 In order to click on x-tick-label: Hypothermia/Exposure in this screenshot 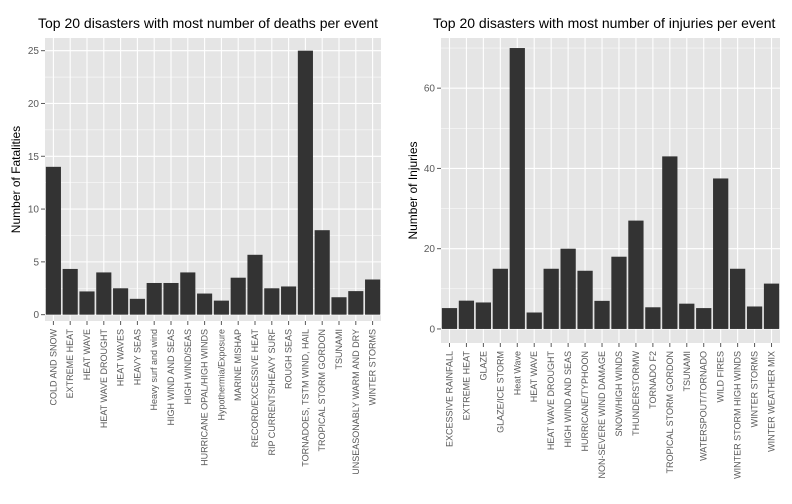, I will do `click(221, 375)`.